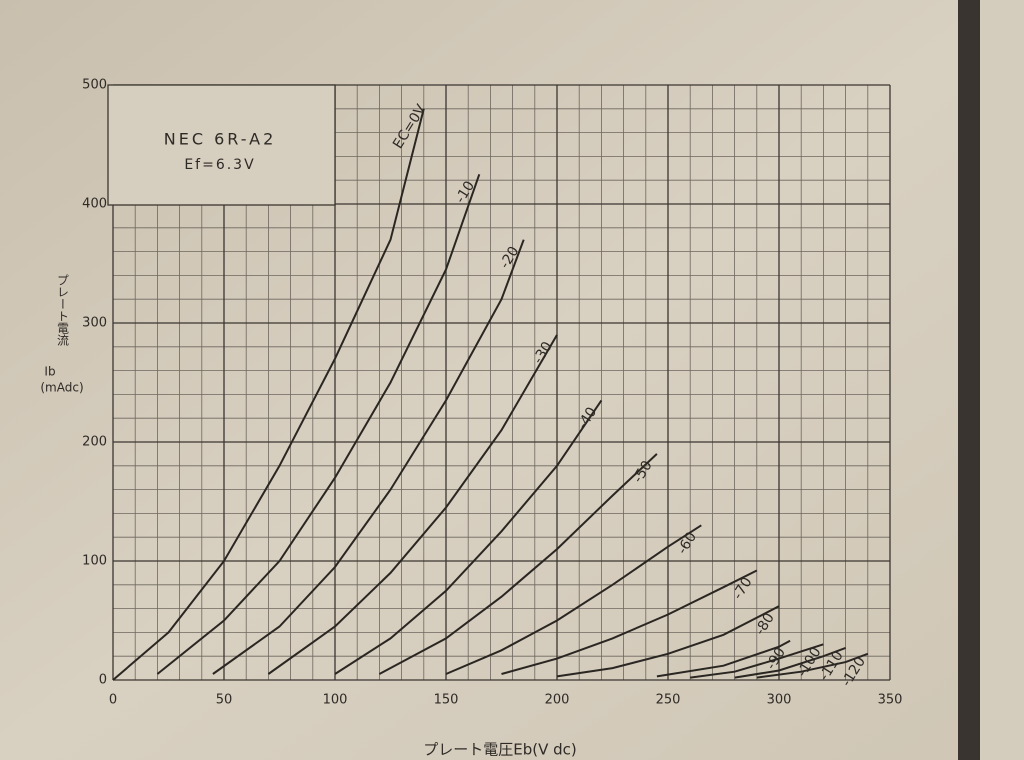 This screenshot has height=760, width=1024. Describe the element at coordinates (94, 442) in the screenshot. I see `y-tick-label: 200` at that location.